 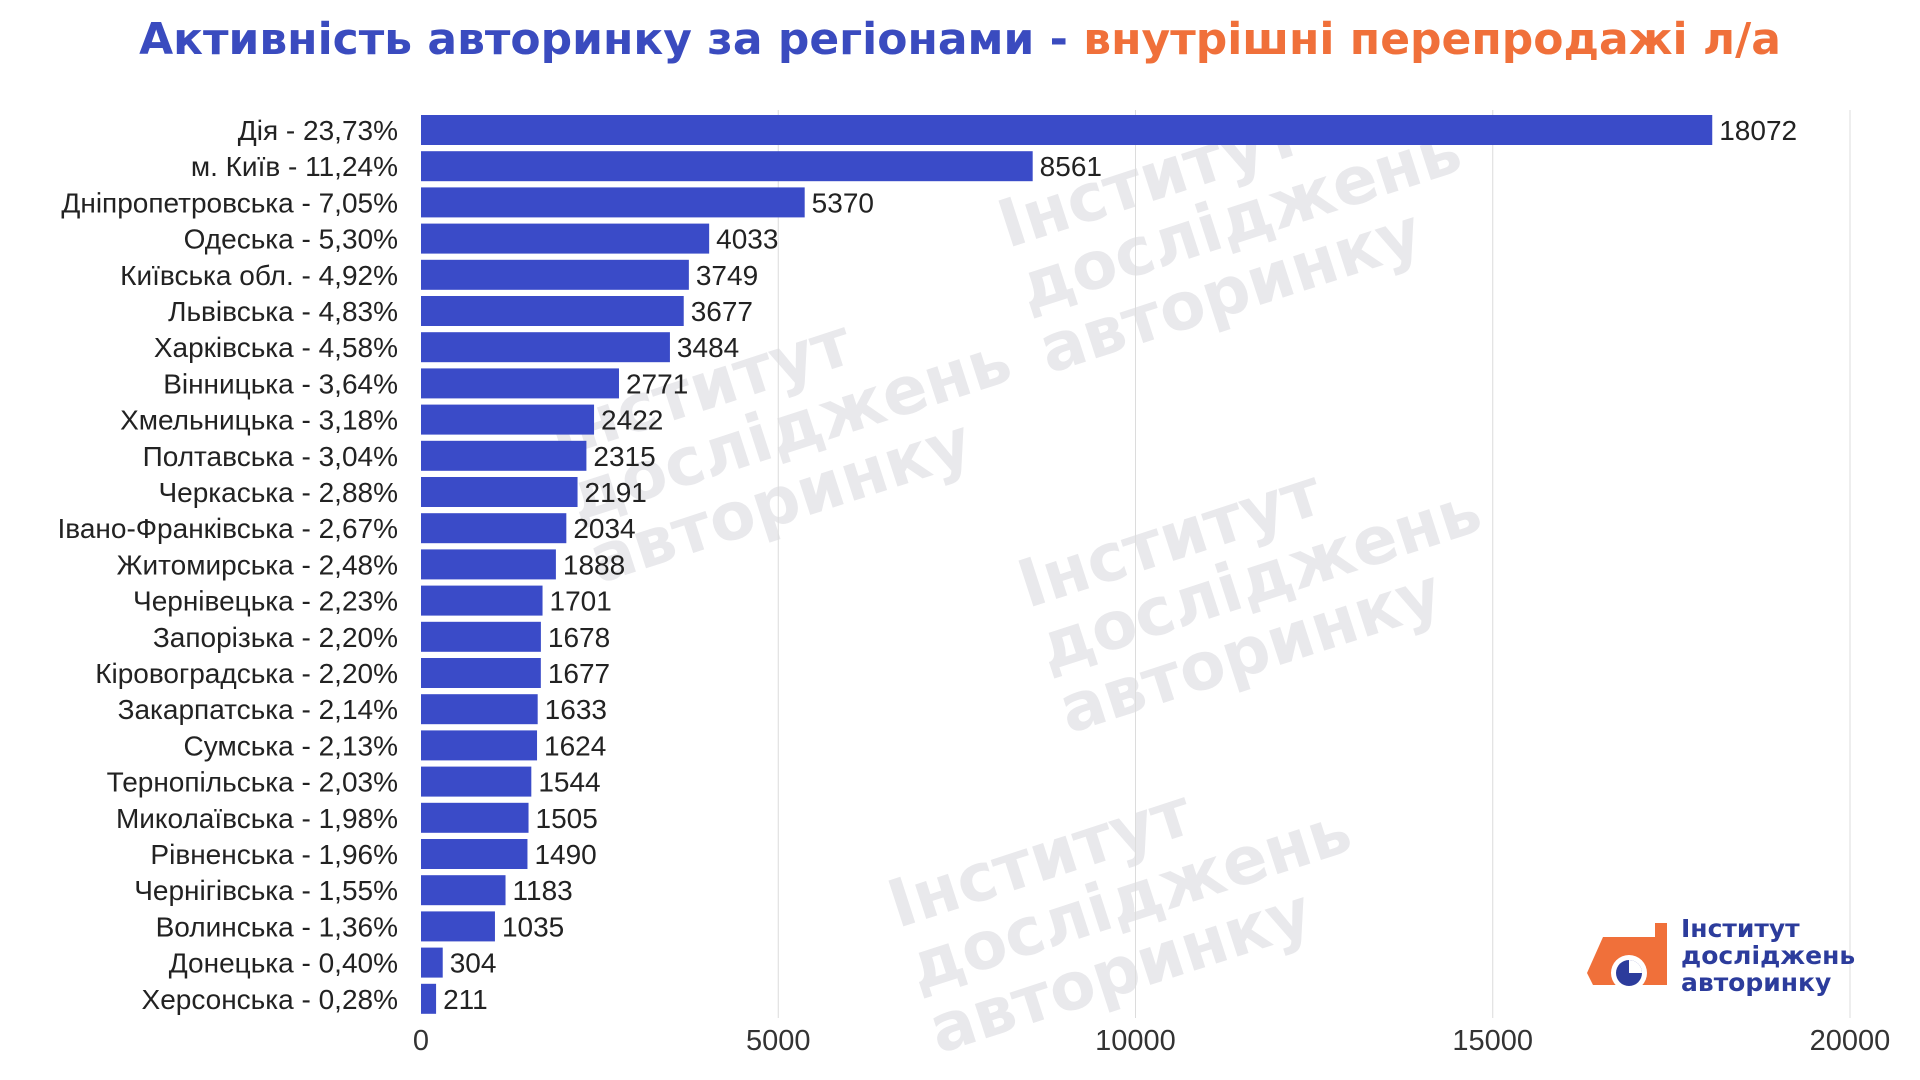 I want to click on data-label: 1677, so click(x=579, y=673).